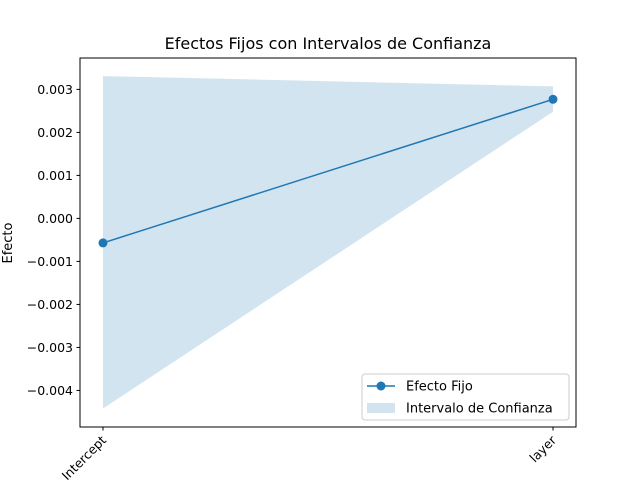  What do you see at coordinates (50, 390) in the screenshot?
I see `y-tick-label: −0.004` at bounding box center [50, 390].